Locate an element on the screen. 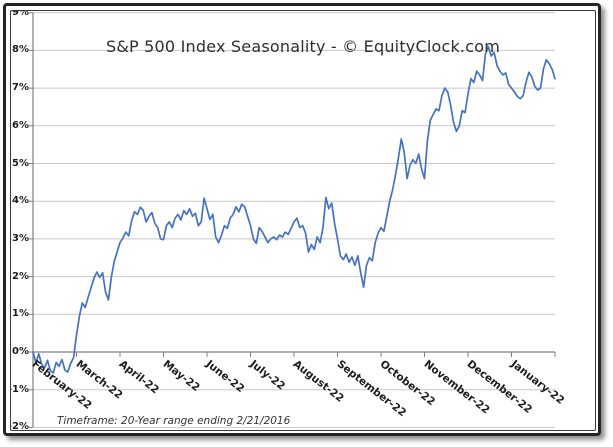 The height and width of the screenshot is (447, 613). y-axis-label: 0% is located at coordinates (20, 351).